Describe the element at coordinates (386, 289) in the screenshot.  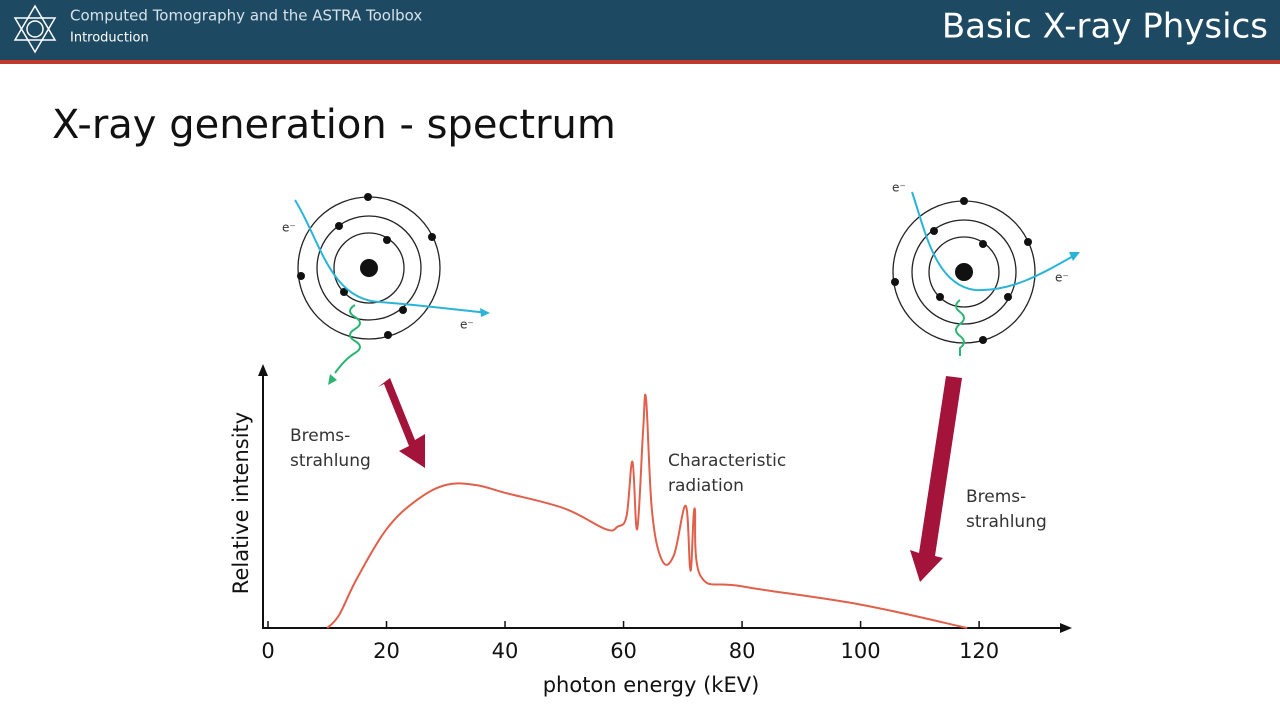
I see `atom-left: e⁻ e⁻` at that location.